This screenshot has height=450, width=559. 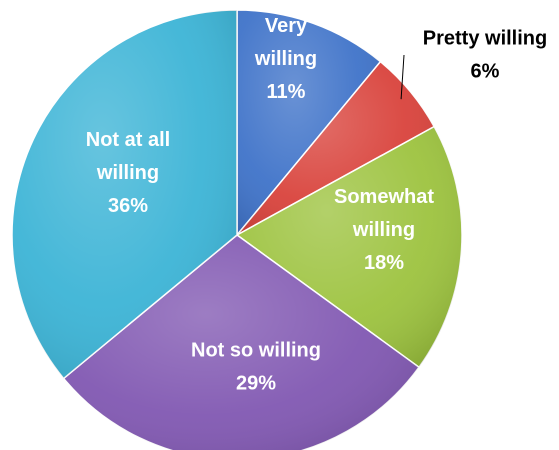 I want to click on slice-label-somewhat-willing: Somewhat willing 18%, so click(x=384, y=230).